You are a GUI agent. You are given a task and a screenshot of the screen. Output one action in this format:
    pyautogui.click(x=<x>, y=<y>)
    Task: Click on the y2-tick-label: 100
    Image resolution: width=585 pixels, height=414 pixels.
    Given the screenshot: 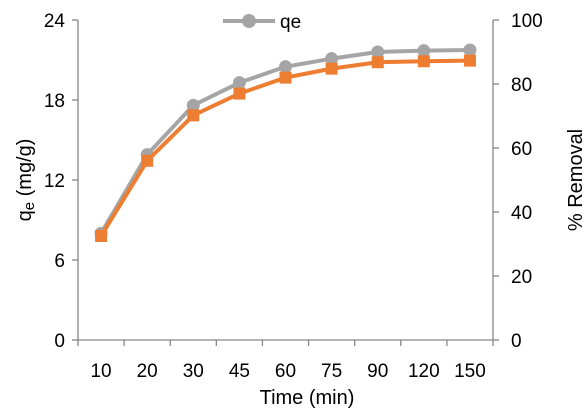 What is the action you would take?
    pyautogui.click(x=527, y=21)
    